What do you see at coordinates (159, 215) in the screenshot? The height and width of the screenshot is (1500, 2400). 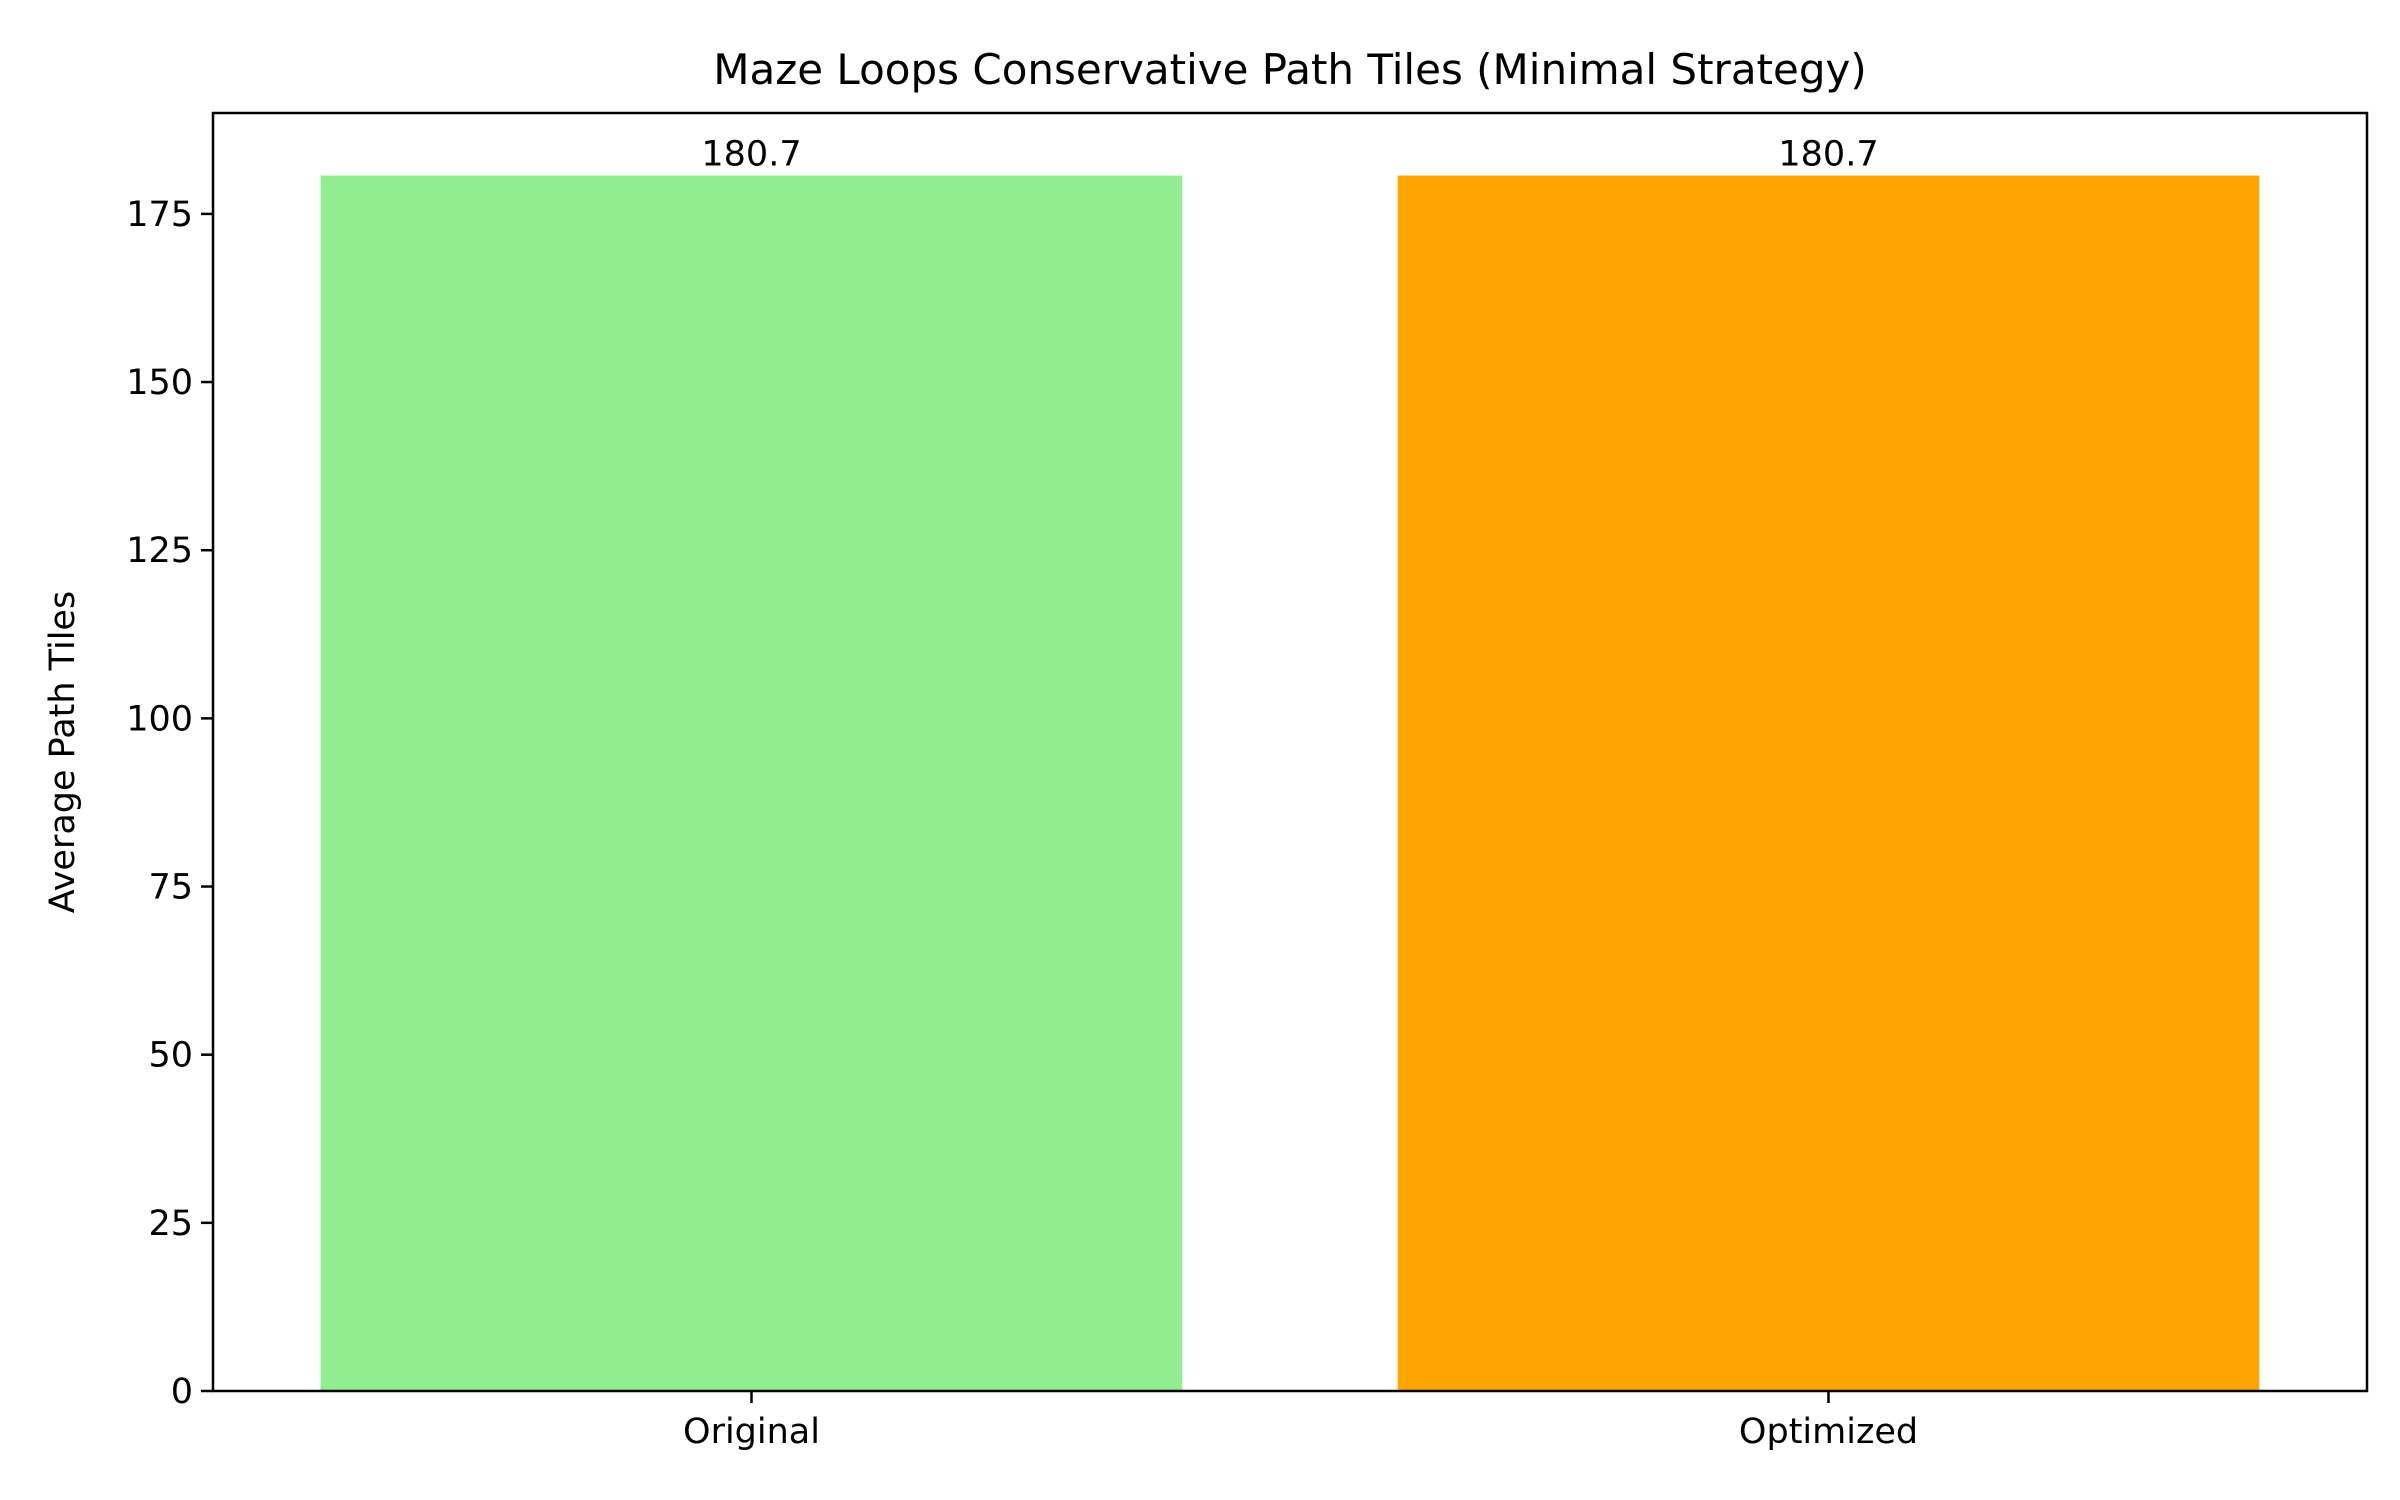 I see `y-tick-label: 175` at bounding box center [159, 215].